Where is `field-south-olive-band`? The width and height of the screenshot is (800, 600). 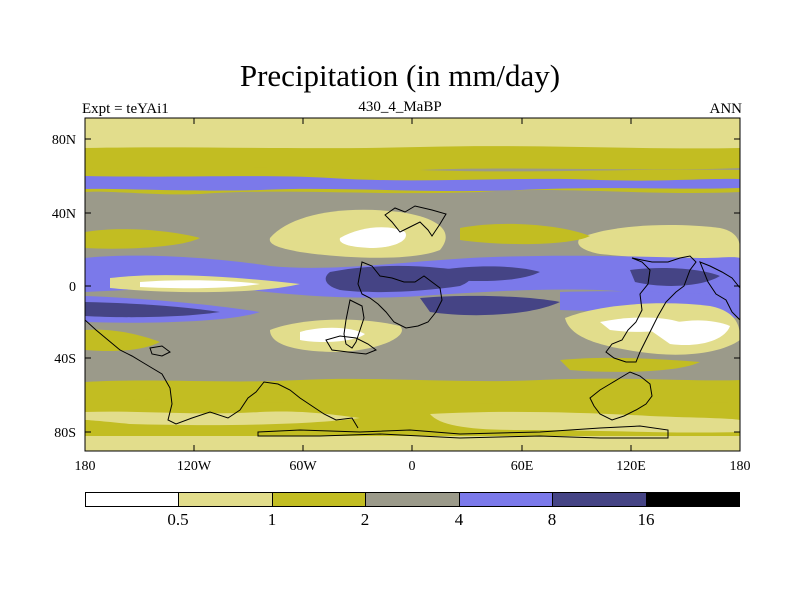
field-south-olive-band is located at coordinates (412, 393).